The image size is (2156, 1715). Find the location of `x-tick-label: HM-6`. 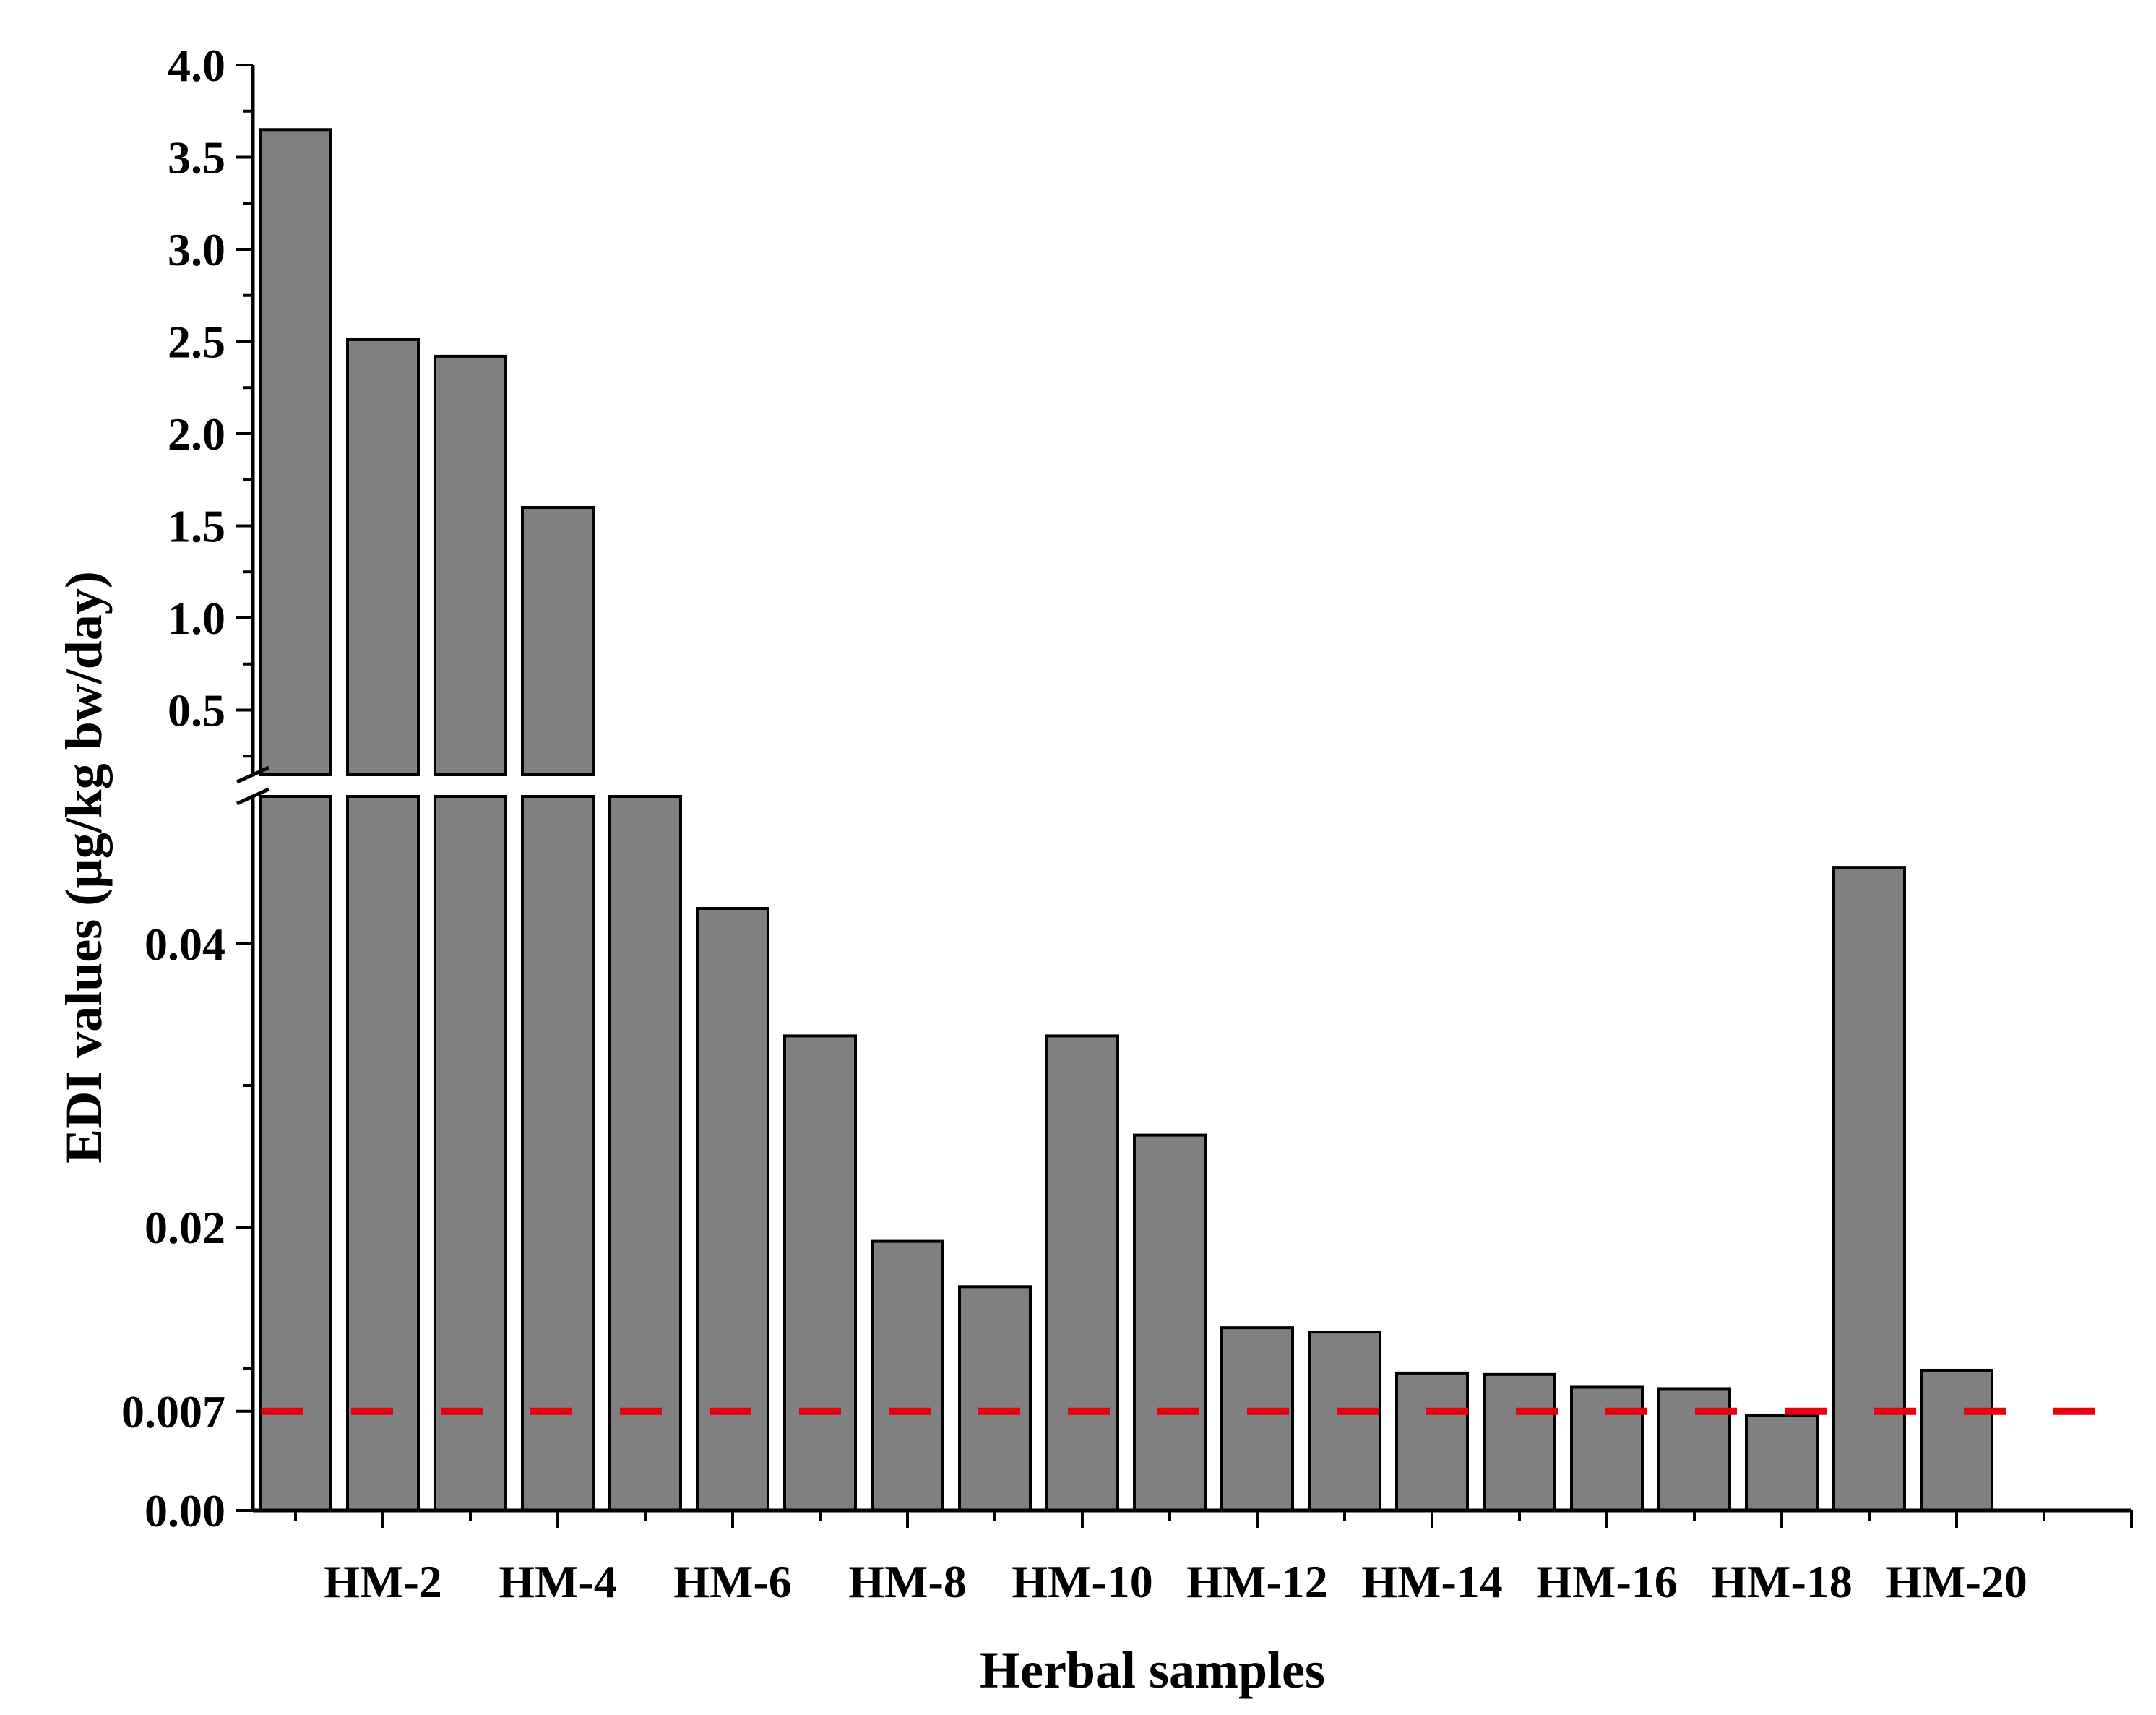

x-tick-label: HM-6 is located at coordinates (732, 1581).